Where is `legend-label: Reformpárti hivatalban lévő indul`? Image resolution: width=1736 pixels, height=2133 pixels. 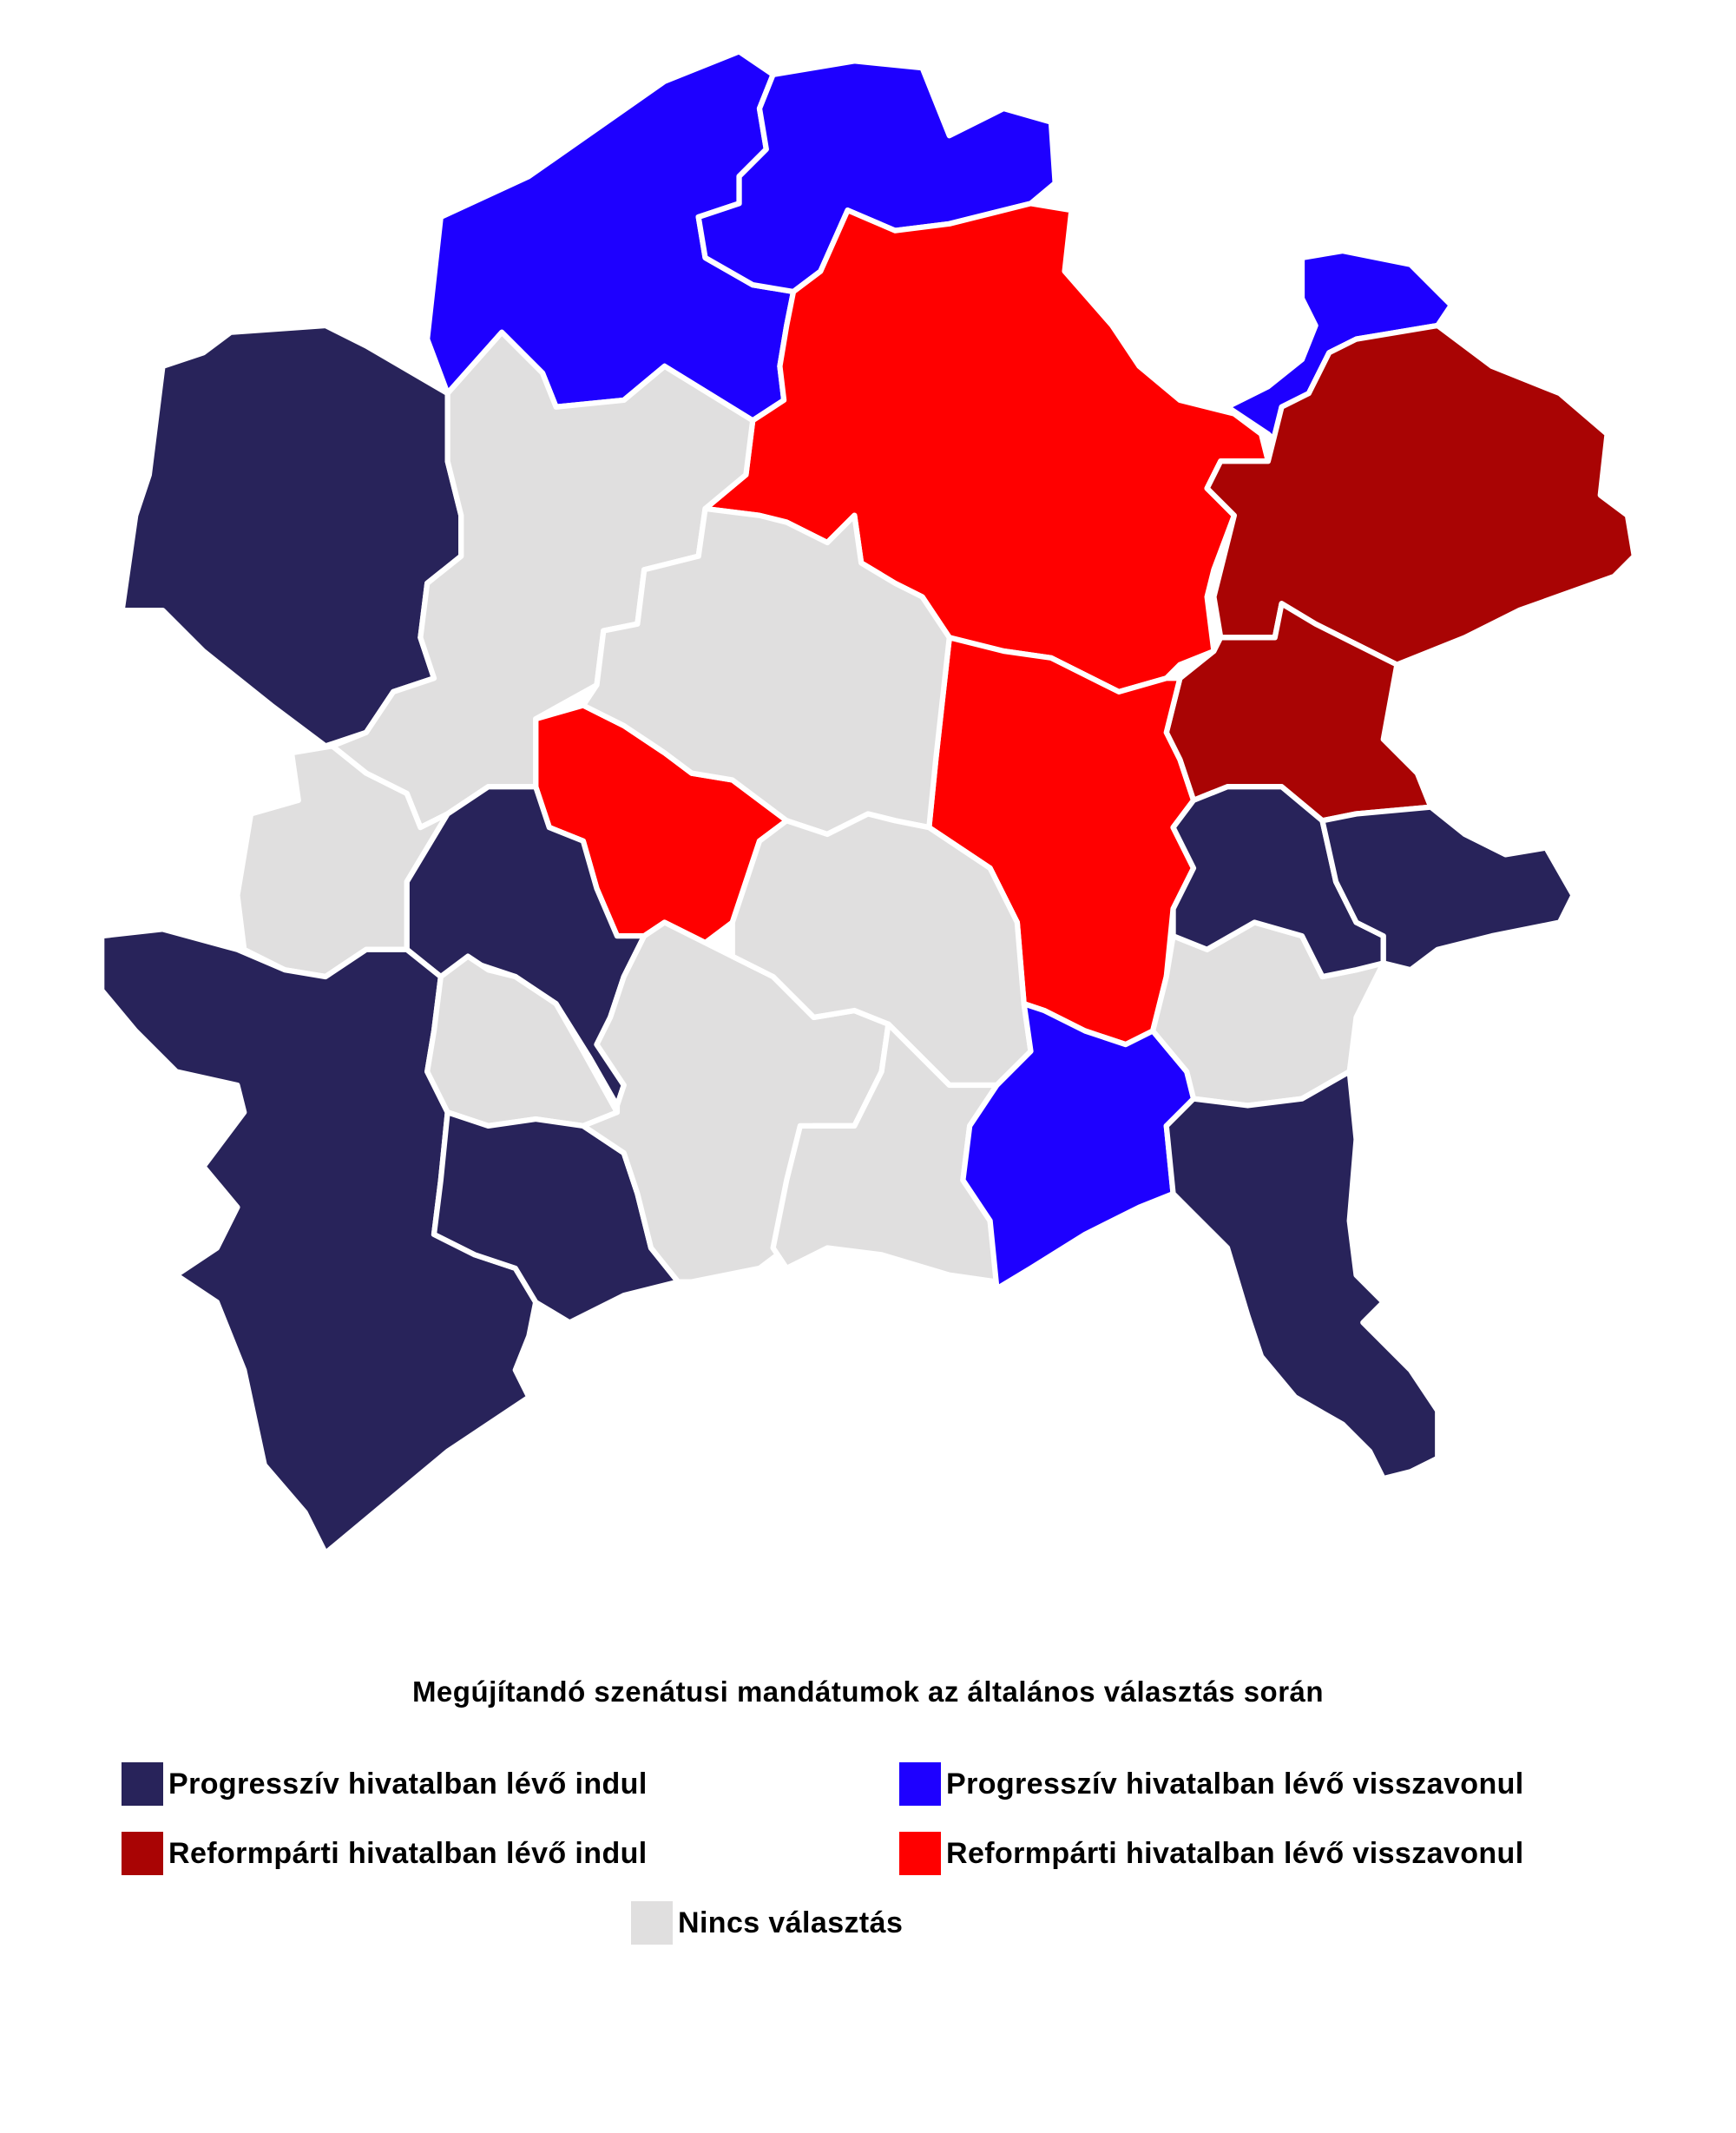
legend-label: Reformpárti hivatalban lévő indul is located at coordinates (408, 1853).